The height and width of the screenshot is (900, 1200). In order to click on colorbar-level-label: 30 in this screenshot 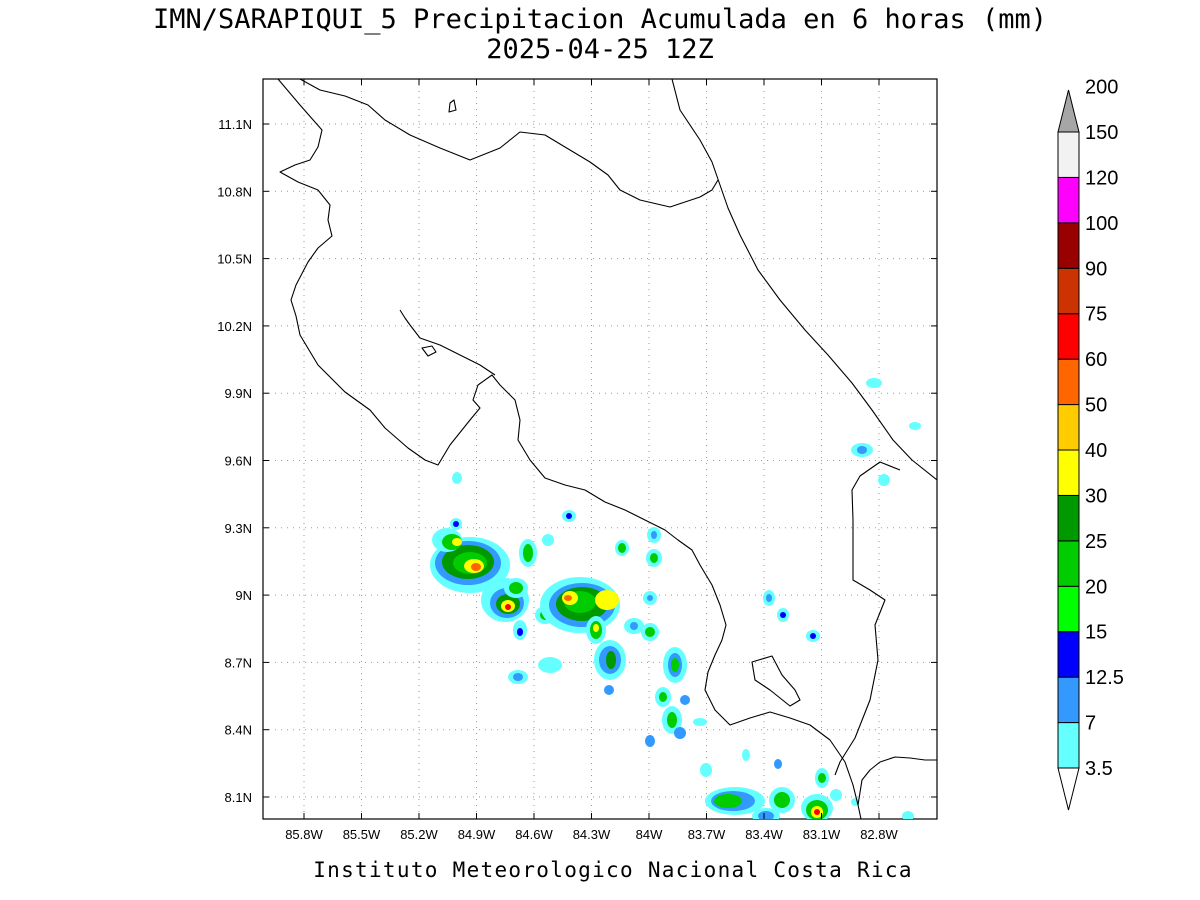, I will do `click(1096, 496)`.